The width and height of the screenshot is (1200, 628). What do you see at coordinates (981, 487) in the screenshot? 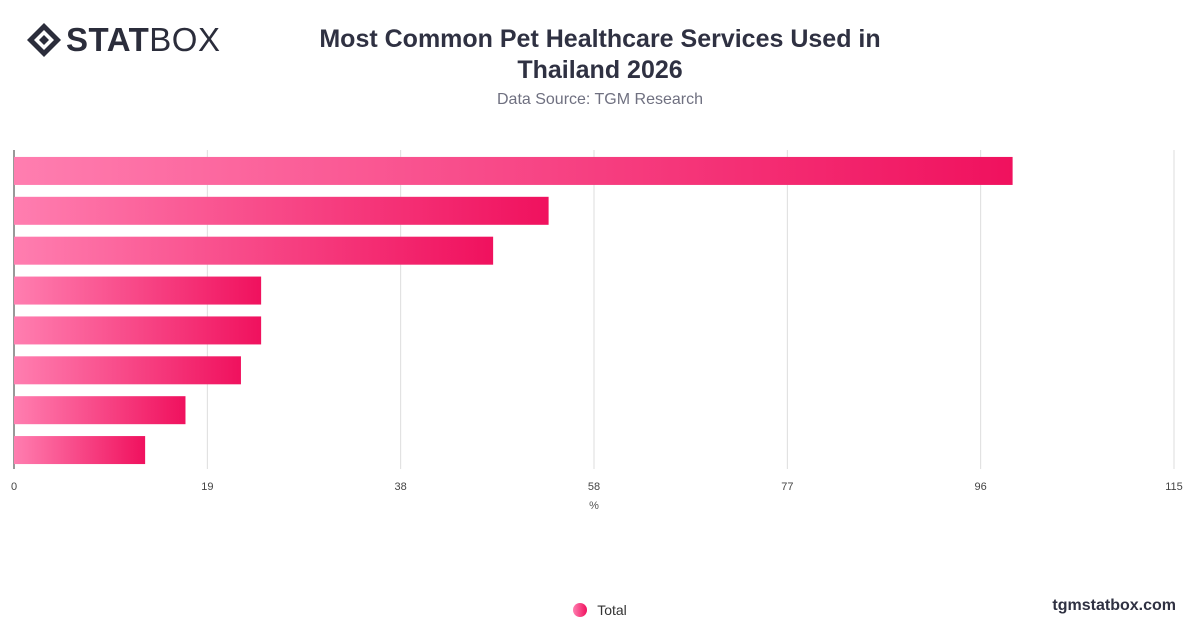
I see `x-tick-label: 96` at bounding box center [981, 487].